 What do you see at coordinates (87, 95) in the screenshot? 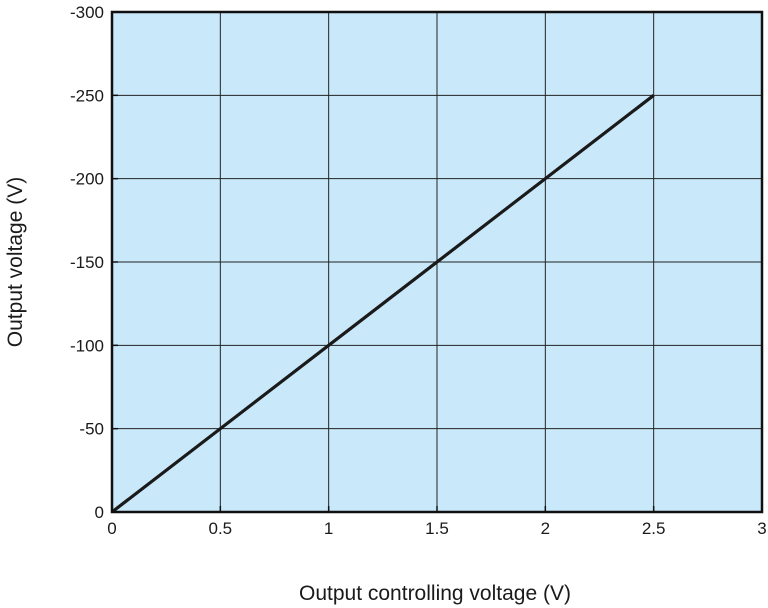
I see `y-tick-label: -250` at bounding box center [87, 95].